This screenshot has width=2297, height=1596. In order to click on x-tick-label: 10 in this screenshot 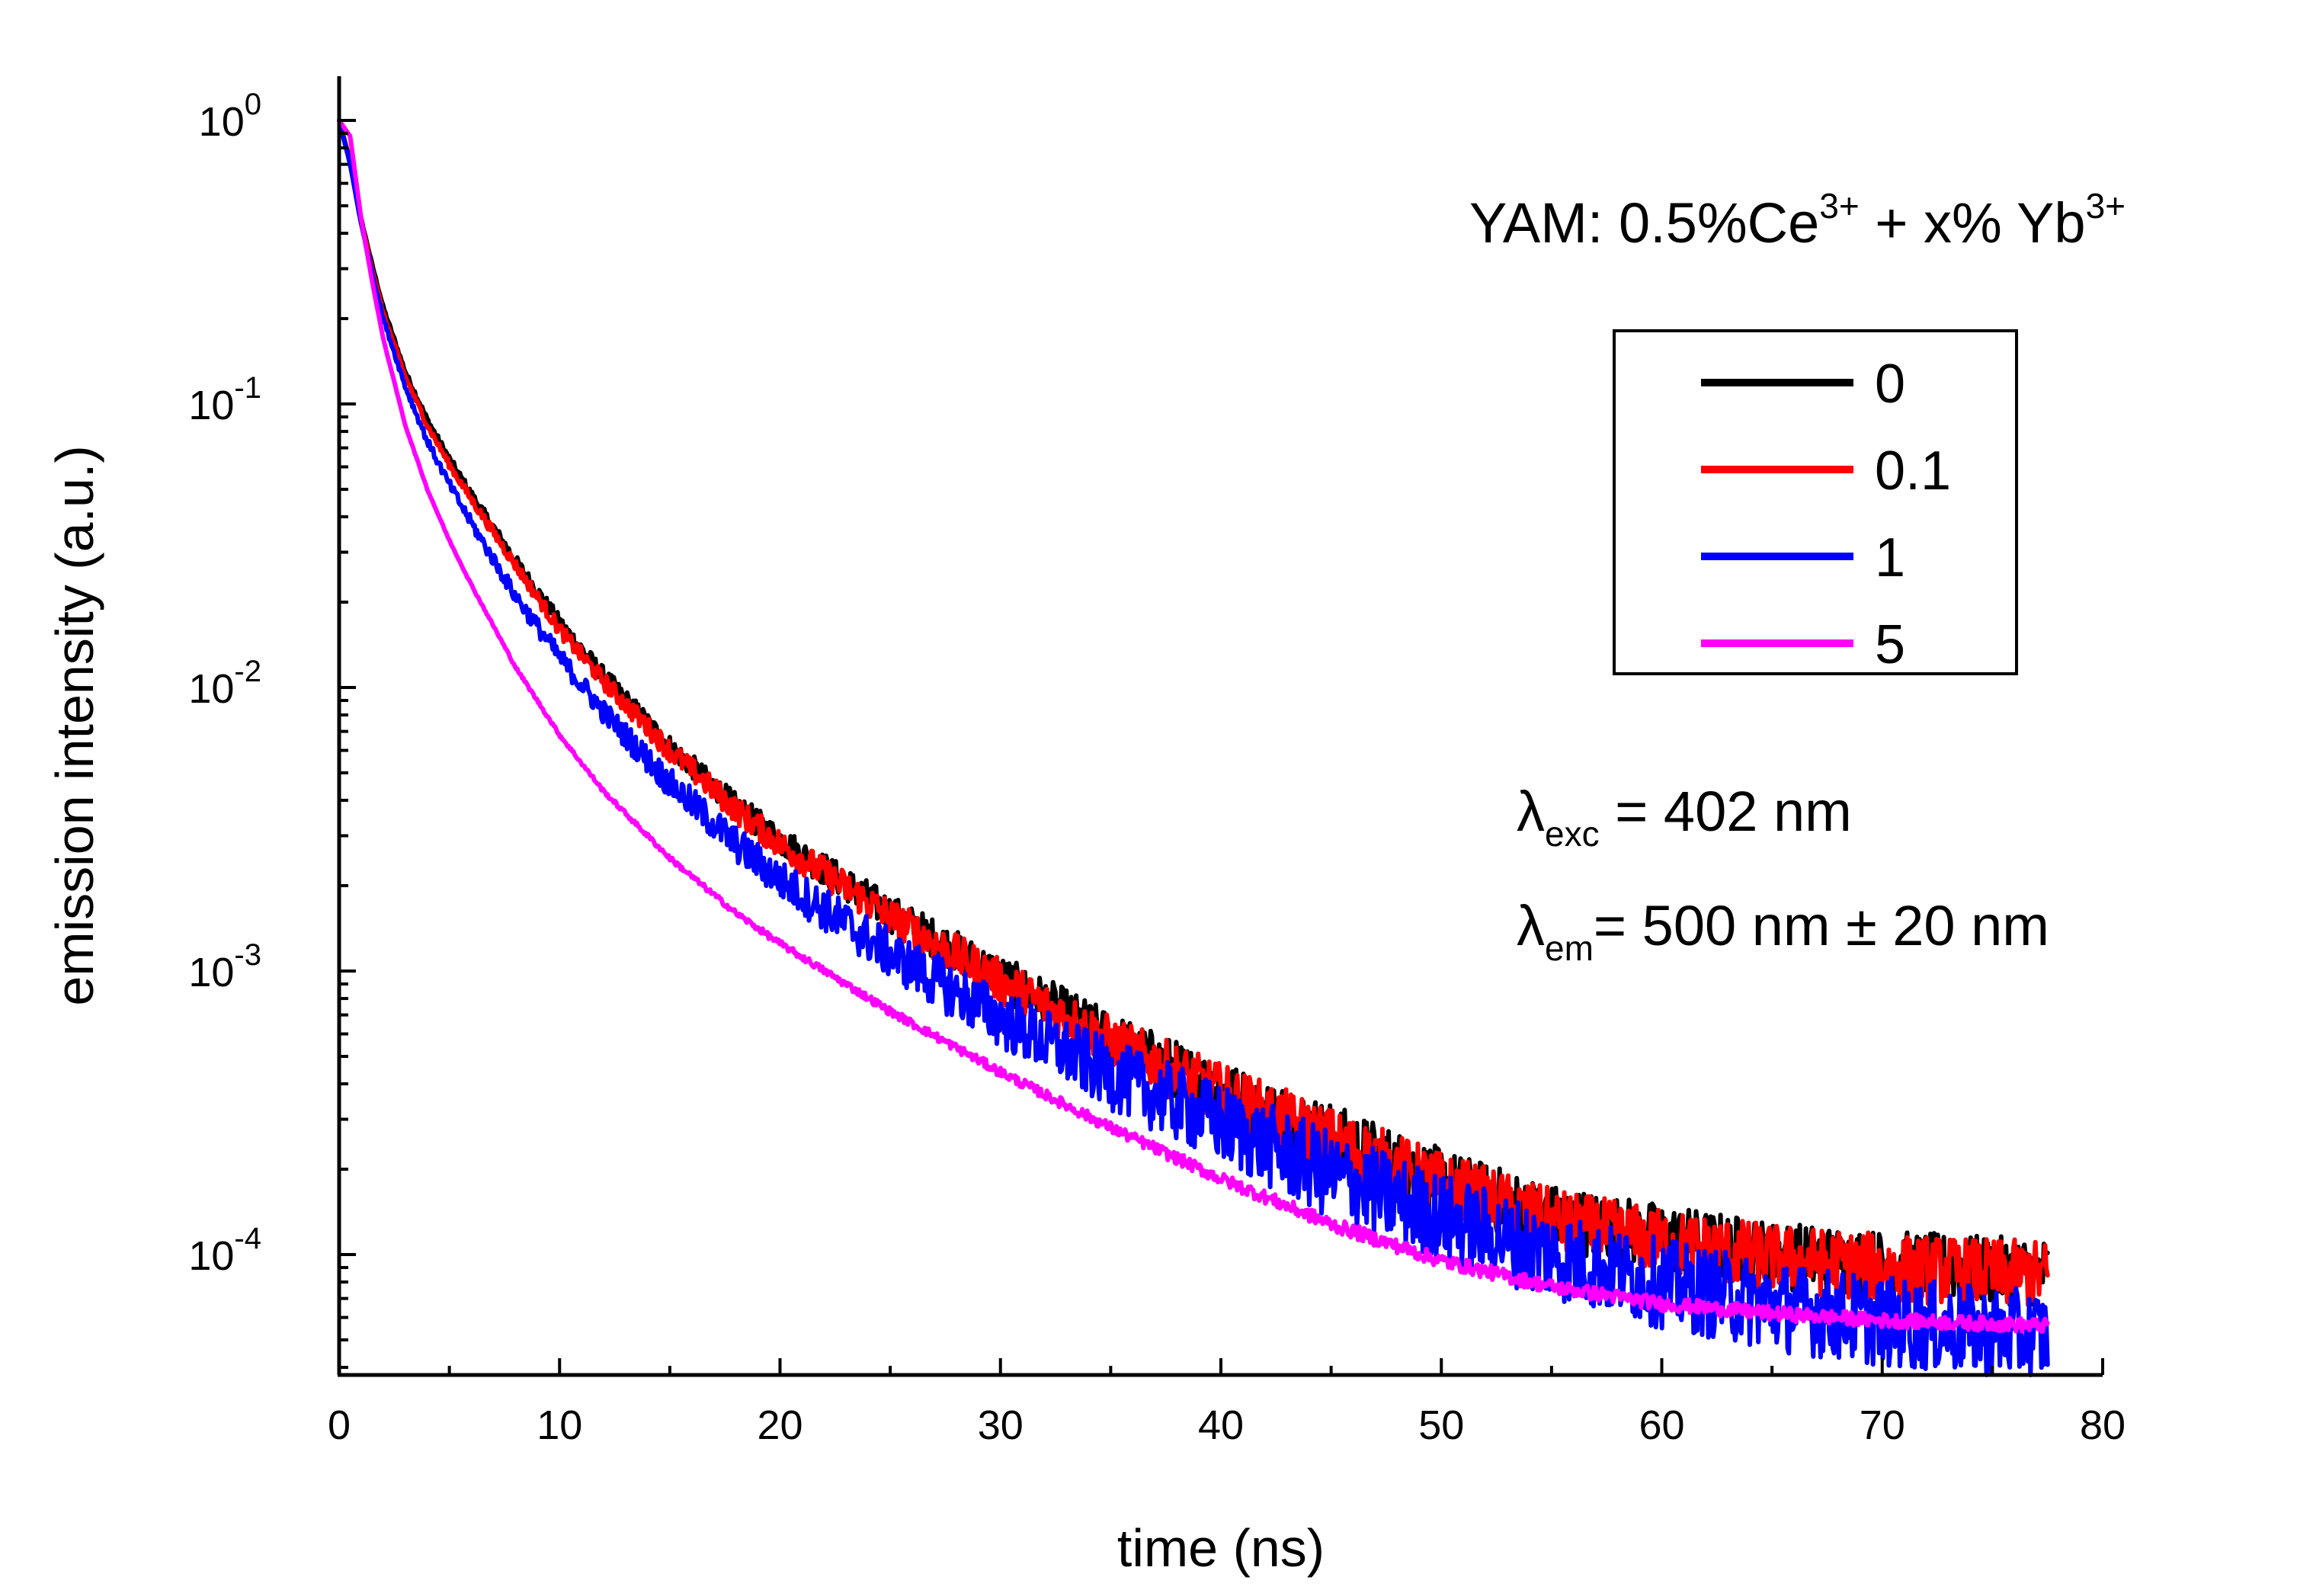, I will do `click(559, 1425)`.